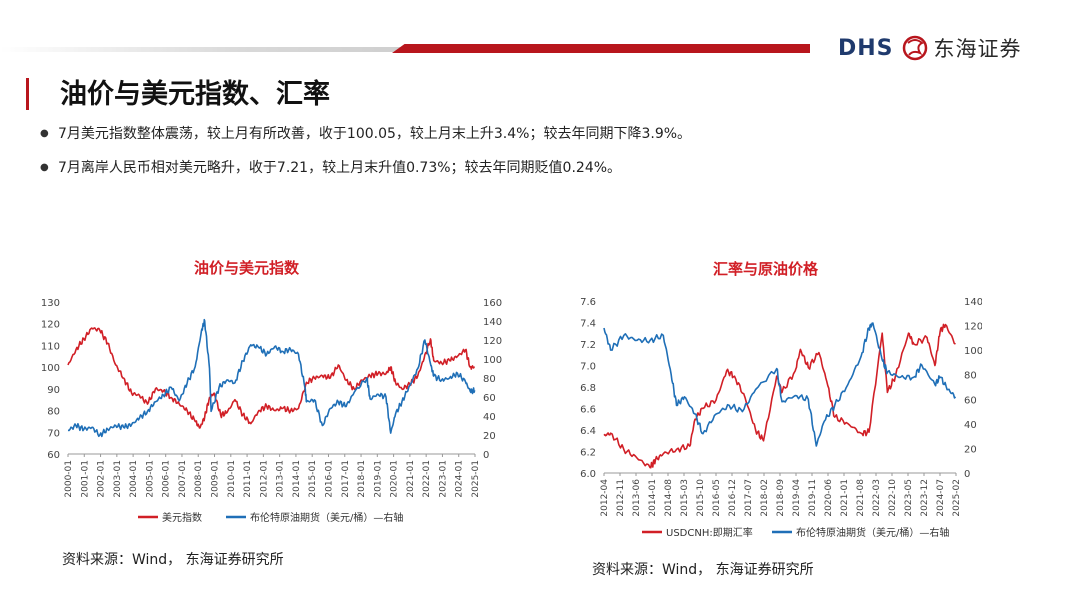 The height and width of the screenshot is (608, 1080). What do you see at coordinates (703, 570) in the screenshot?
I see `chart2-source: 资料来源：Wind， 东海证券研究所` at bounding box center [703, 570].